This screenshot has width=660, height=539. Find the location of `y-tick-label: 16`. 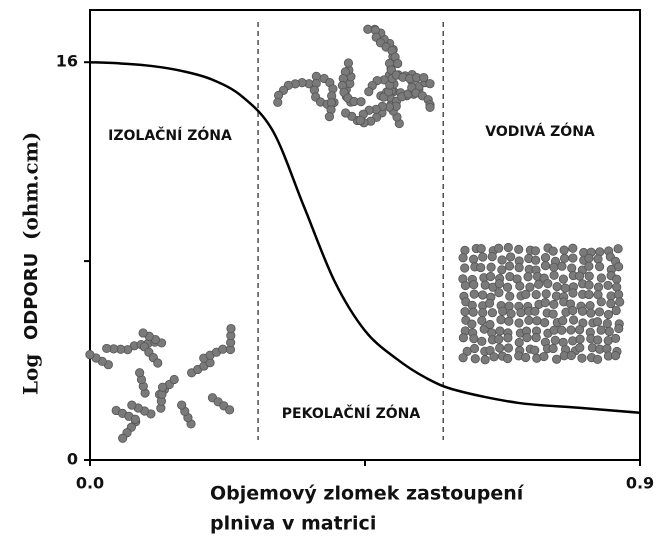

y-tick-label: 16 is located at coordinates (67, 61).